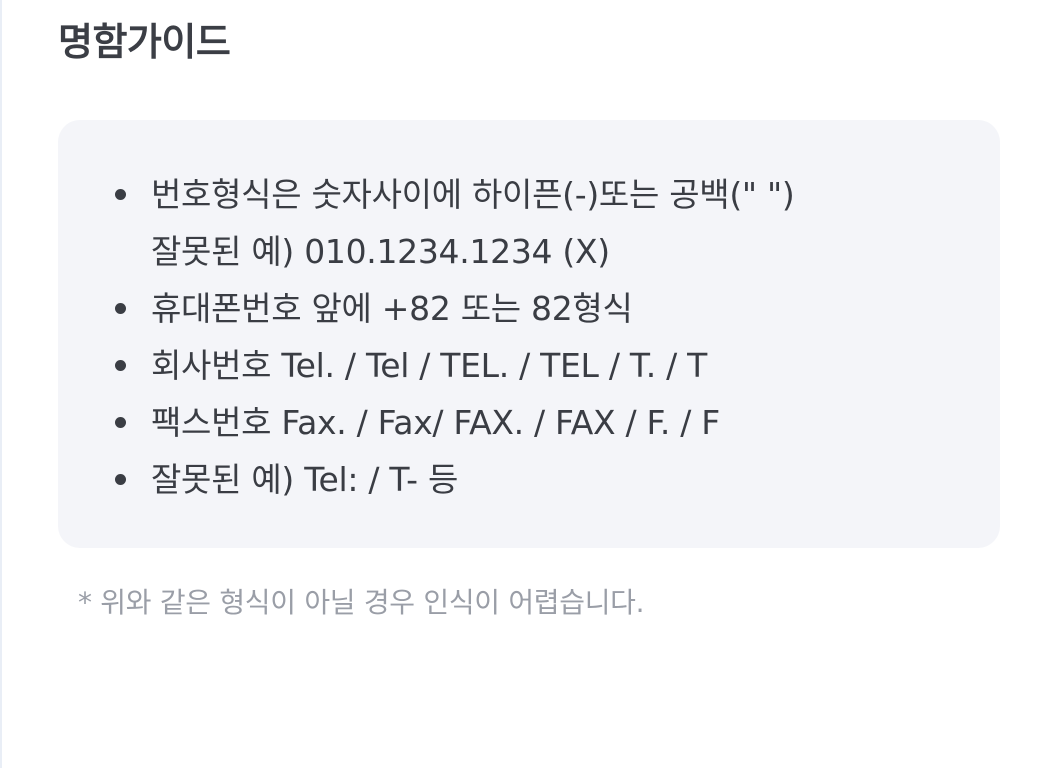  Describe the element at coordinates (305, 479) in the screenshot. I see `guide-item-line: 잘못된 예) Tel: / T- 등` at that location.